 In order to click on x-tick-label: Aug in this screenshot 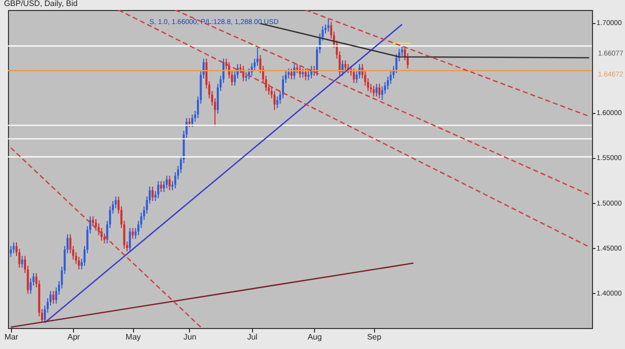, I will do `click(315, 337)`.